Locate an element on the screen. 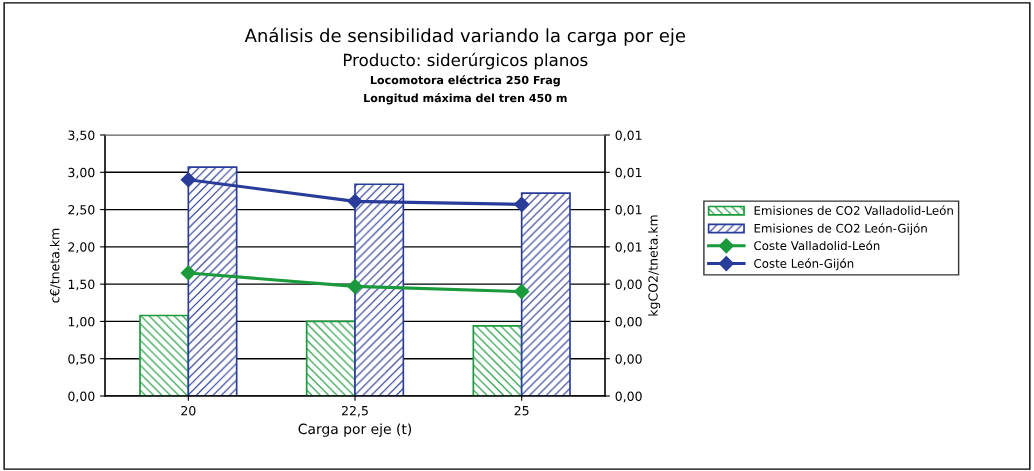 This screenshot has height=471, width=1034. x-axis-title: Carga por eje (t) is located at coordinates (355, 430).